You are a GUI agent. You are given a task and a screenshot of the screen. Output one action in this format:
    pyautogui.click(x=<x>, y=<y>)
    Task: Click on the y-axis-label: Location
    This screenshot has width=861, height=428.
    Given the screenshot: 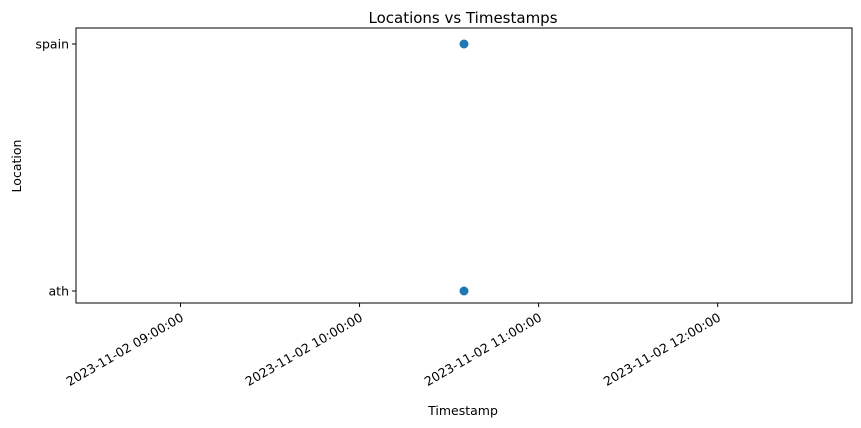 What is the action you would take?
    pyautogui.click(x=16, y=166)
    